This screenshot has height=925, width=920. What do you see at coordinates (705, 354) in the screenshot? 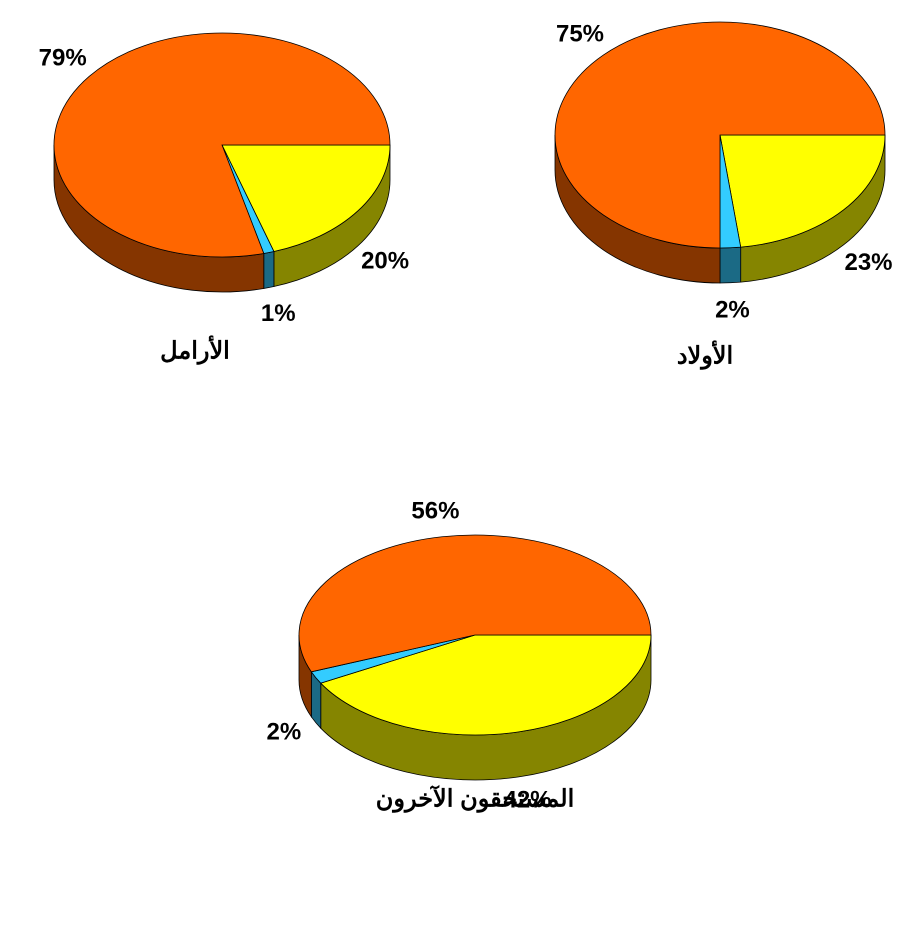
I see `chart-title: الأولاد` at bounding box center [705, 354].